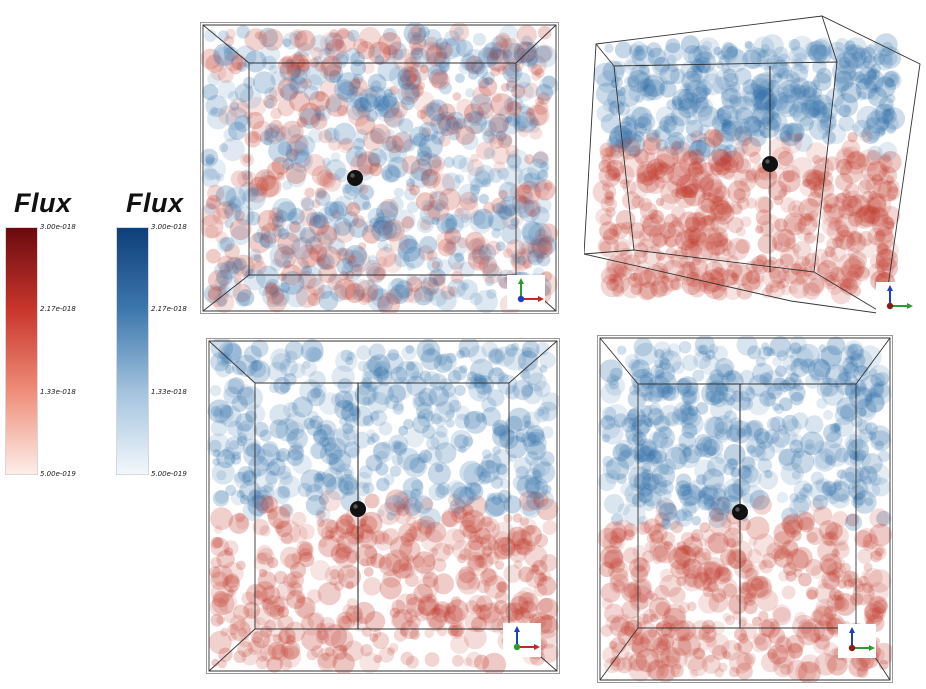 This screenshot has height=689, width=926. I want to click on legend-blue-tick-max: 3.00e-018, so click(169, 227).